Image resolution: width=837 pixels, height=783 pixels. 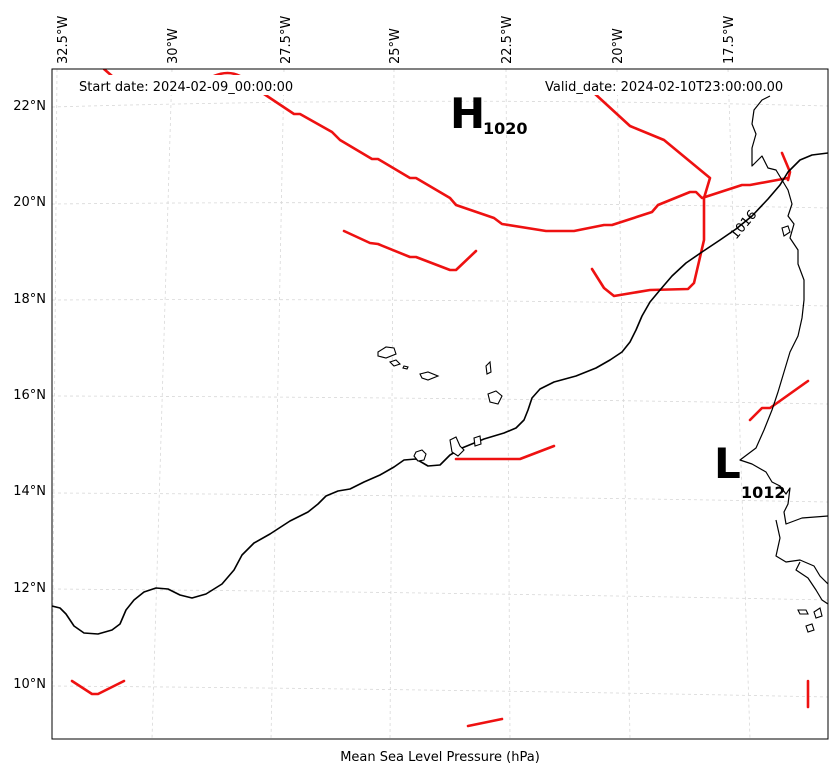 What do you see at coordinates (505, 128) in the screenshot?
I see `high-pressure-value: 1020` at bounding box center [505, 128].